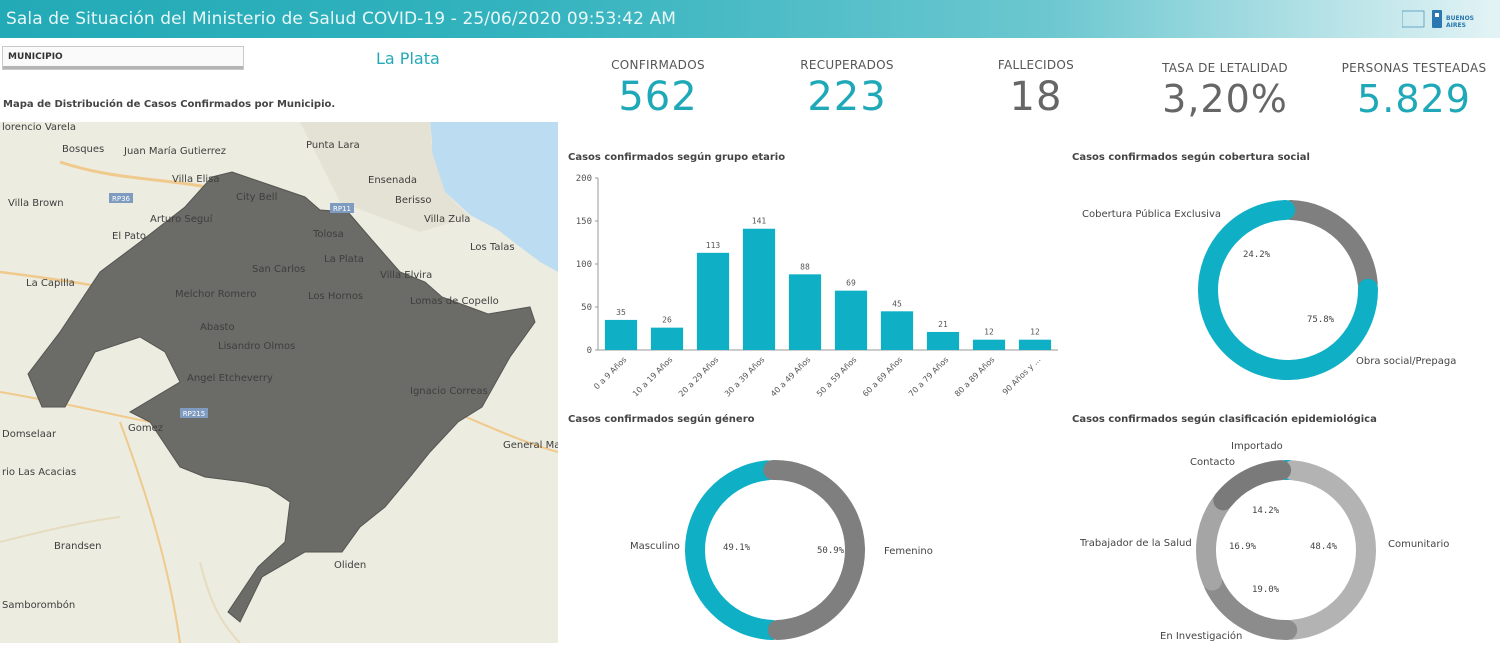 The width and height of the screenshot is (1500, 647). What do you see at coordinates (175, 151) in the screenshot?
I see `map-place-label: Juan María Gutierrez` at bounding box center [175, 151].